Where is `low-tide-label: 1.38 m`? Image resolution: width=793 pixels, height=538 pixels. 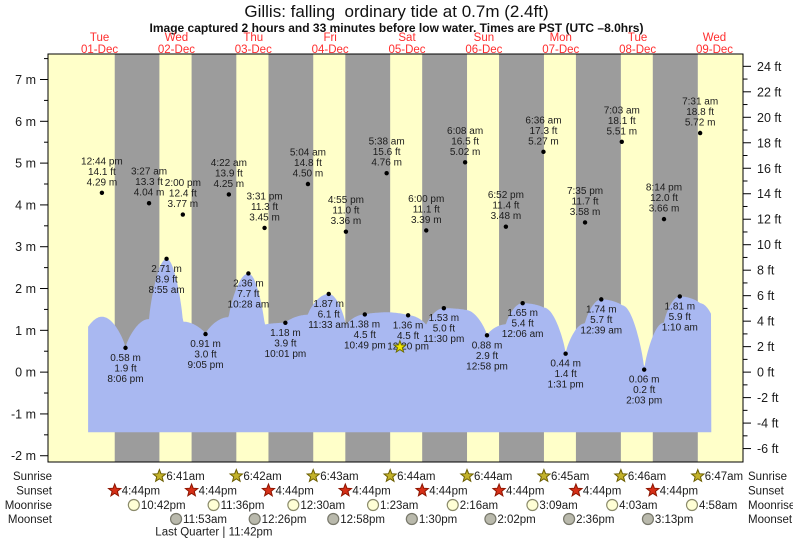 low-tide-label: 1.38 m is located at coordinates (365, 324).